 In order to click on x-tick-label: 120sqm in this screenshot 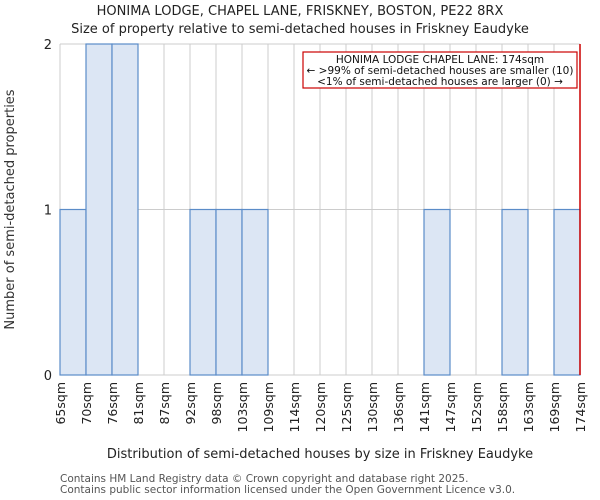, I will do `click(320, 407)`.